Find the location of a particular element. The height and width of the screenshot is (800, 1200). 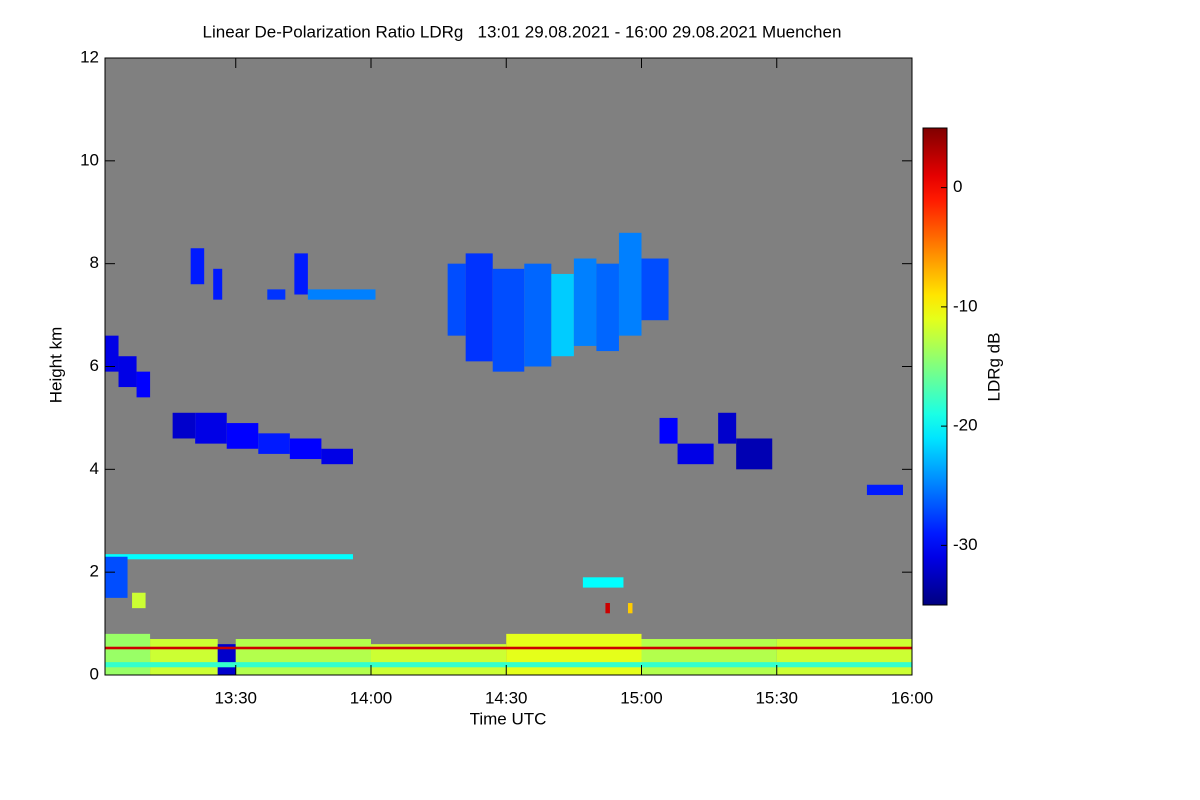

x-tick-label: 15:30 is located at coordinates (776, 697).